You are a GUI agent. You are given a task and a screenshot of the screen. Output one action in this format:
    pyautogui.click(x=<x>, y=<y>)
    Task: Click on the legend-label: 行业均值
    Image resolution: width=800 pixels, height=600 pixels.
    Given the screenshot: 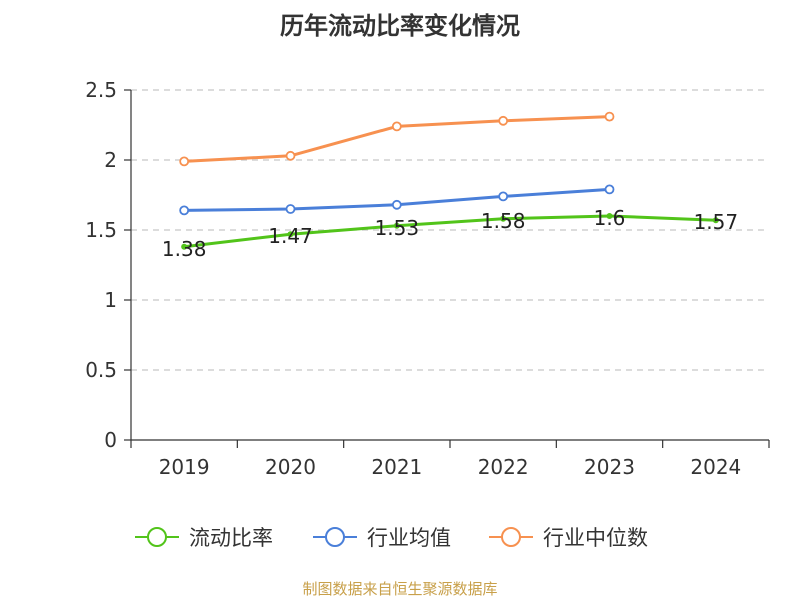 What is the action you would take?
    pyautogui.click(x=409, y=538)
    